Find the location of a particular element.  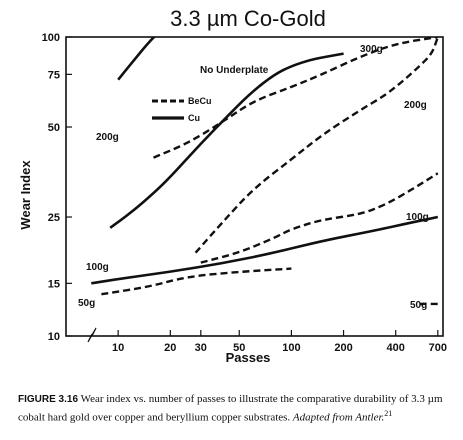

legend-cu-label: Cu is located at coordinates (194, 118).